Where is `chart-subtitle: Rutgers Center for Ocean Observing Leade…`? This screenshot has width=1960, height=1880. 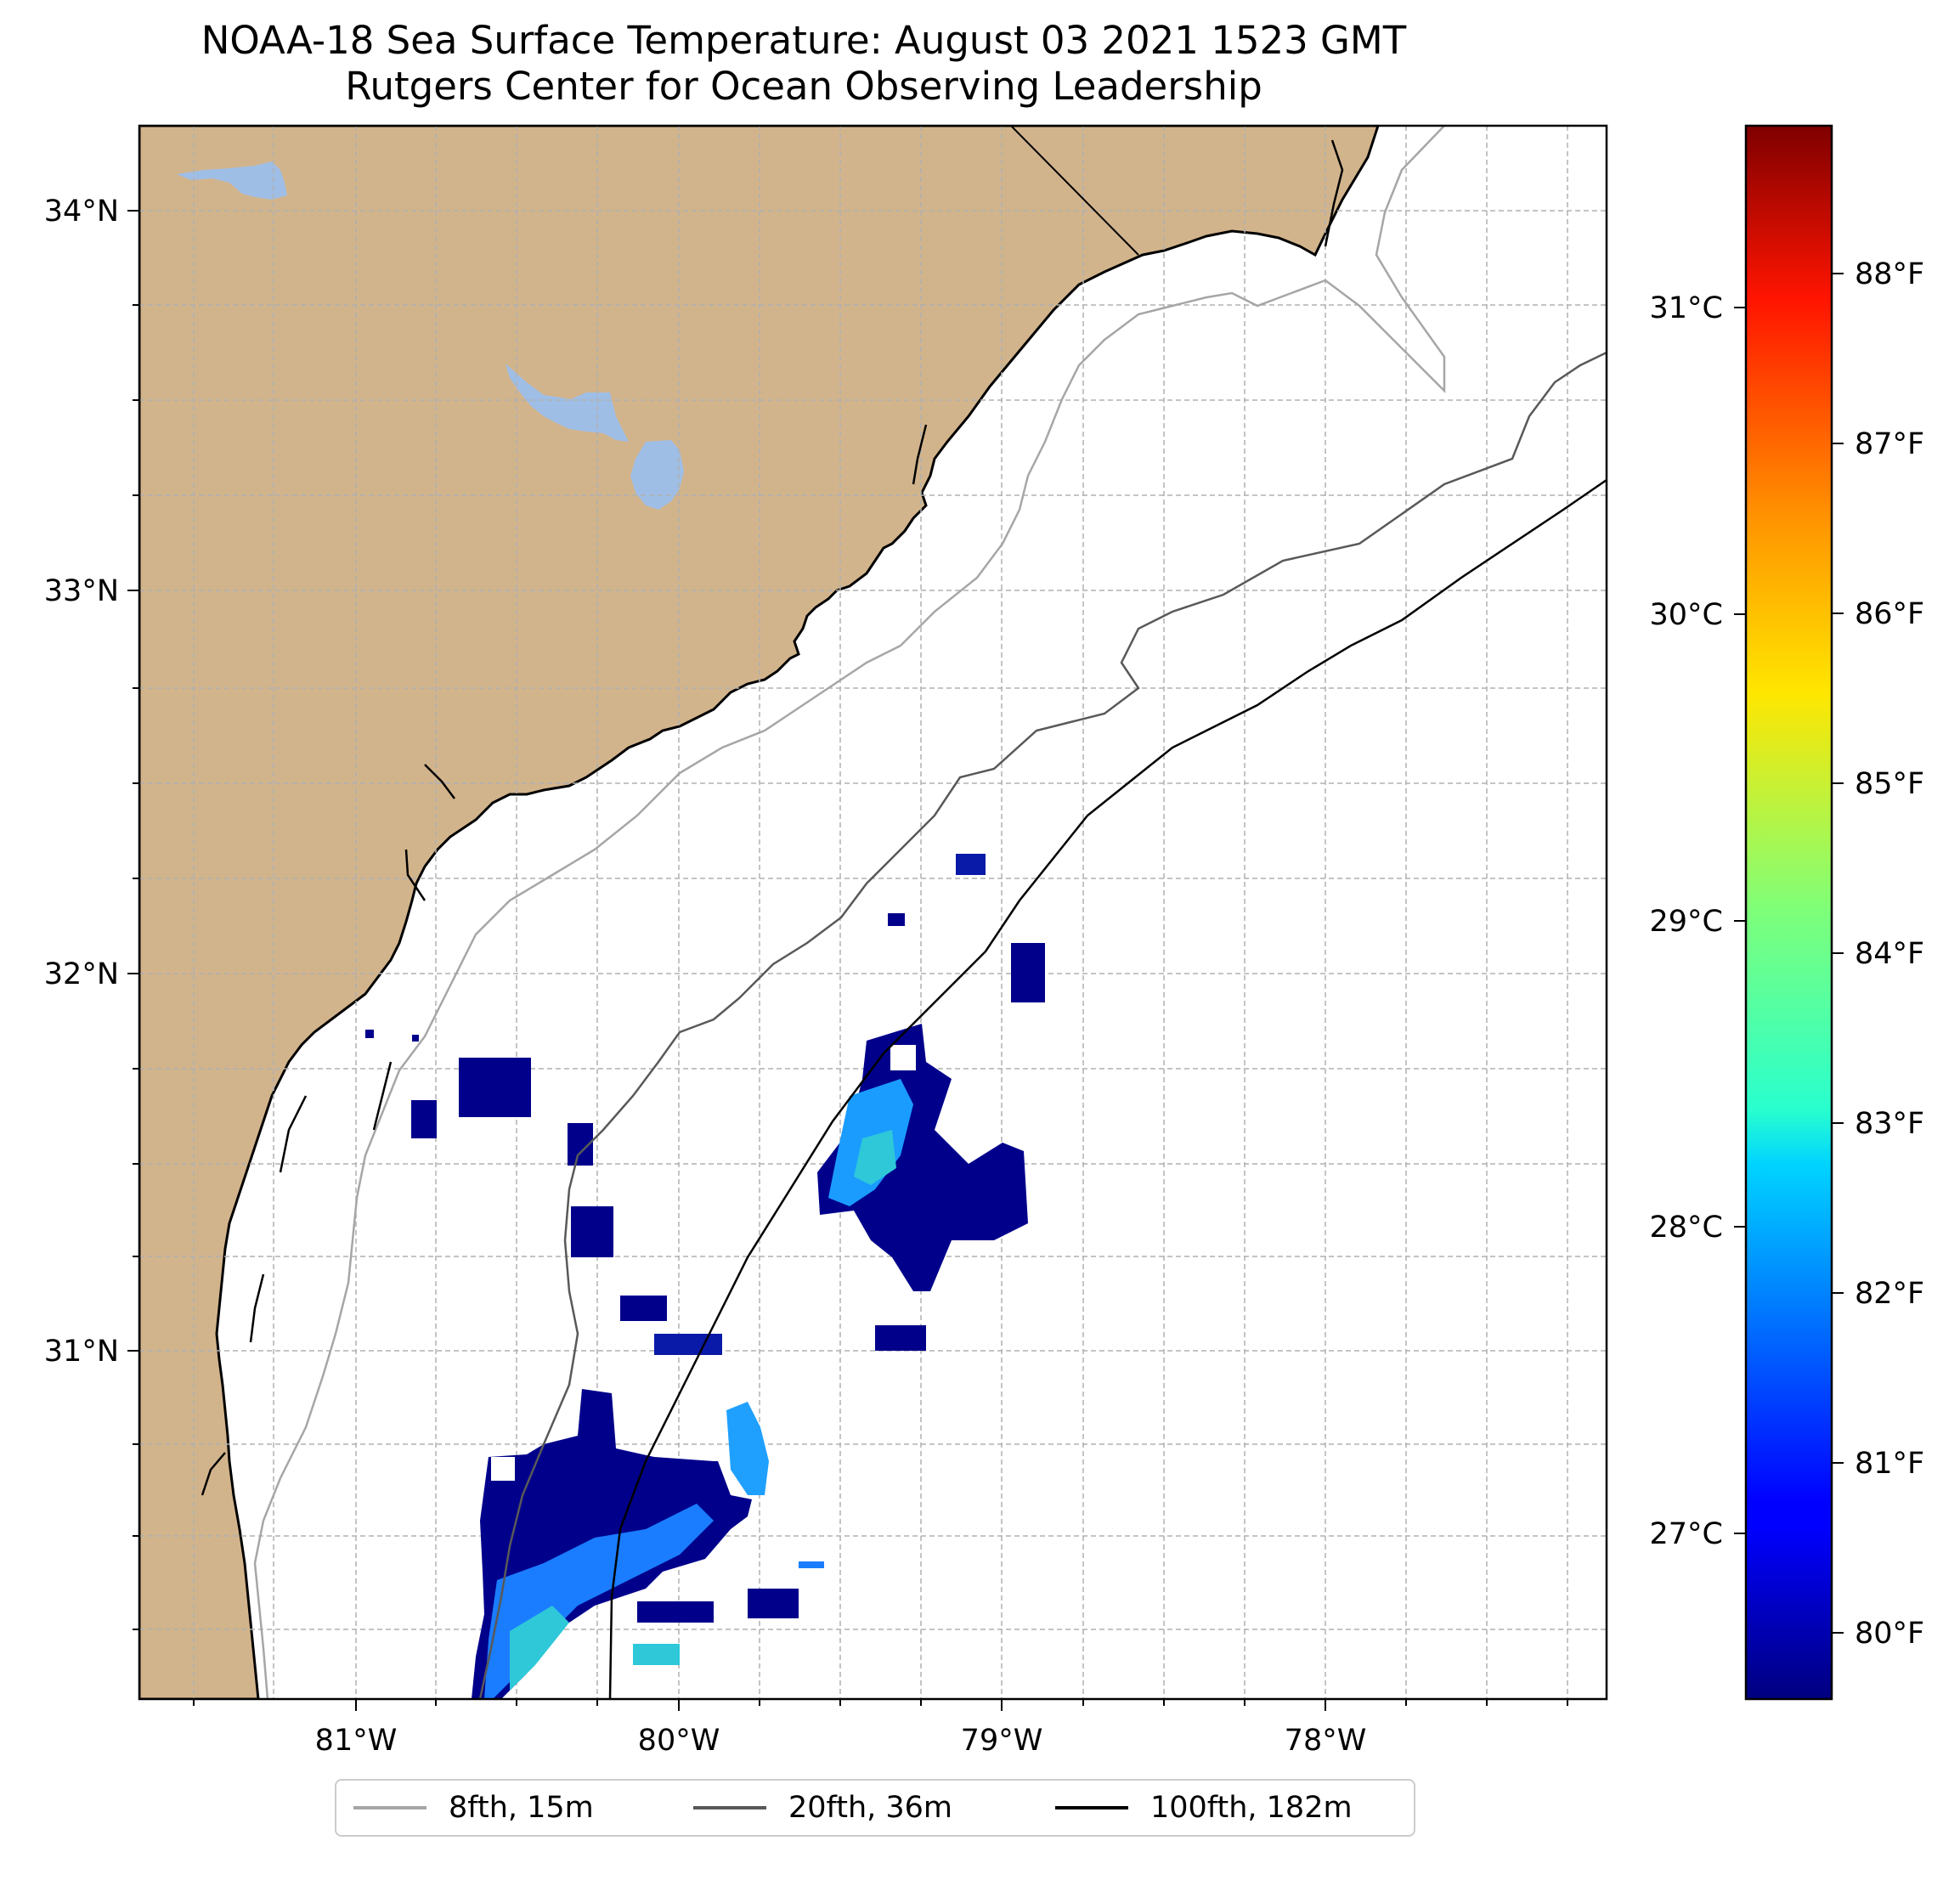 chart-subtitle: Rutgers Center for Ocean Observing Leade… is located at coordinates (804, 86).